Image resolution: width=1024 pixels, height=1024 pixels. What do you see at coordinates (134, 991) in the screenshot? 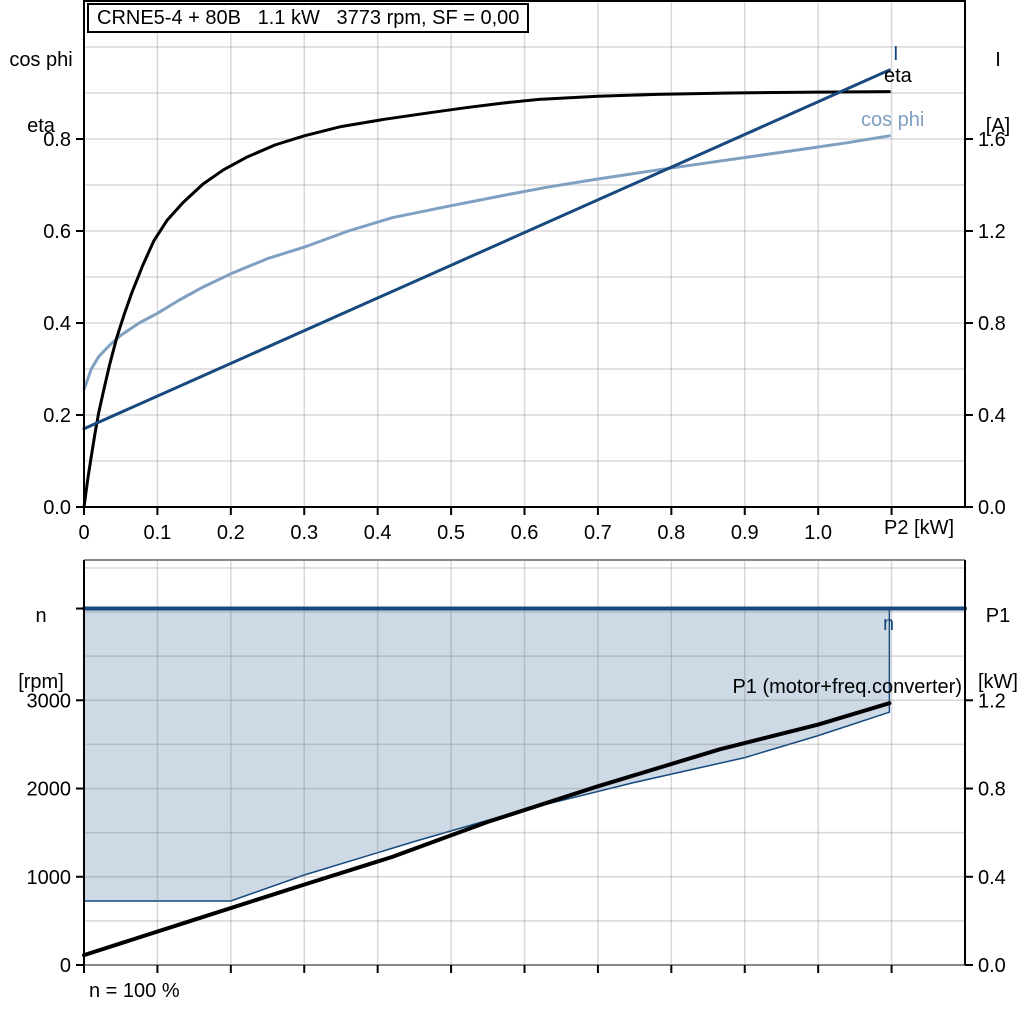
I see `speed-footnote: n = 100 %` at bounding box center [134, 991].